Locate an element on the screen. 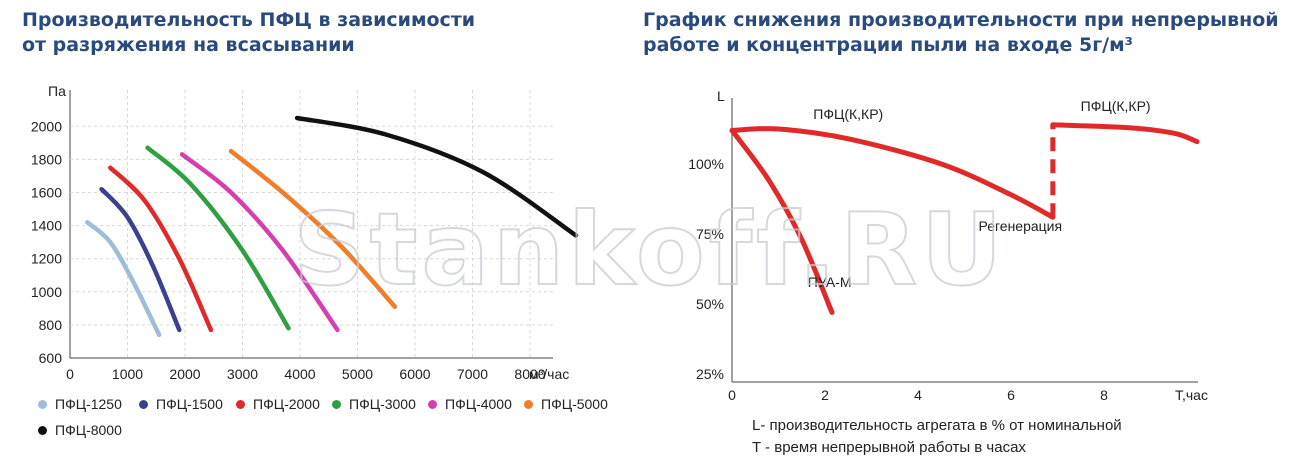 This screenshot has height=469, width=1298. left-x-tick-label: 2000 is located at coordinates (184, 374).